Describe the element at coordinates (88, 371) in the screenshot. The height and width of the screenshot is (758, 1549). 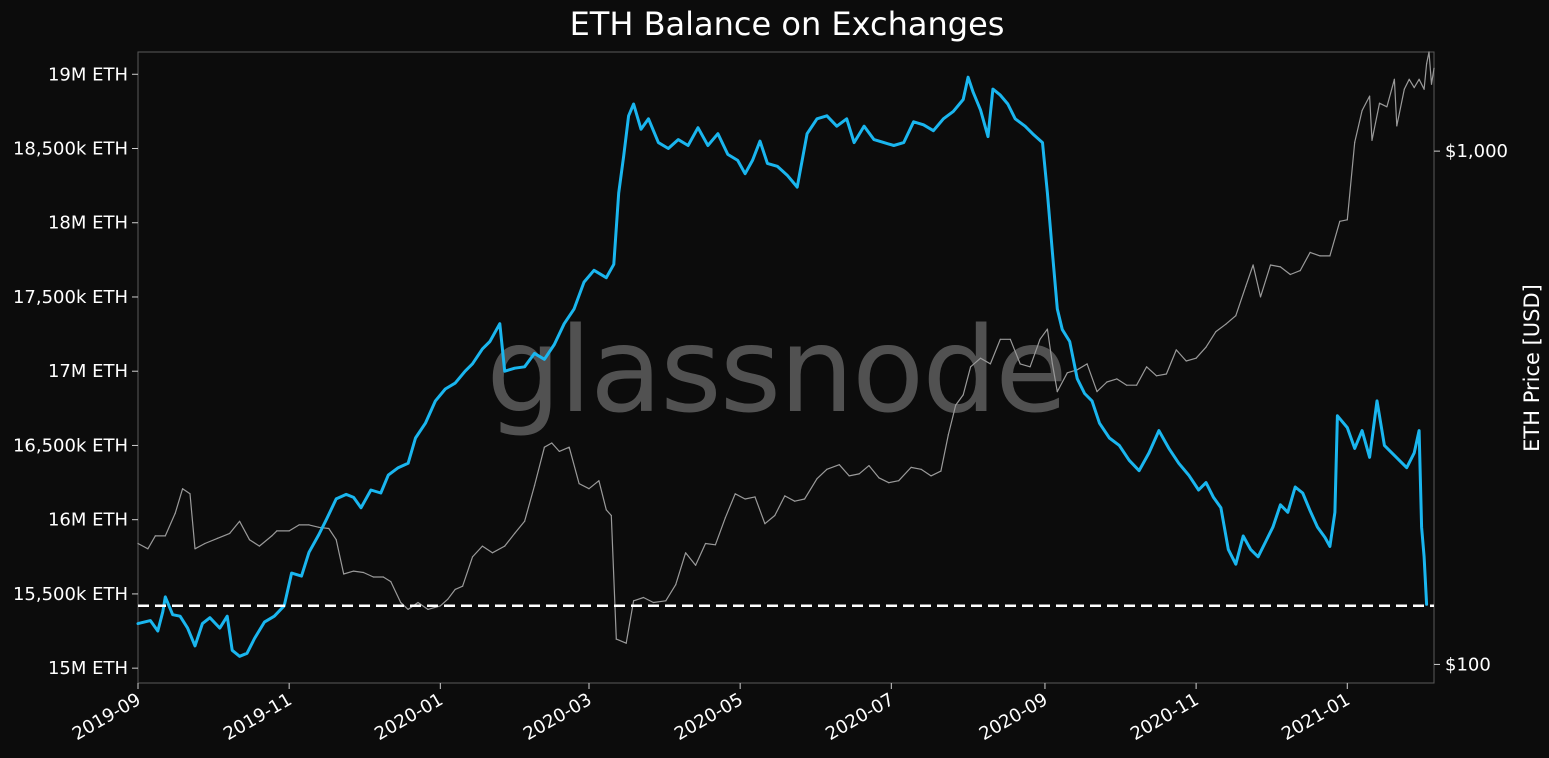
I see `left-tick-label: 17M ETH` at that location.